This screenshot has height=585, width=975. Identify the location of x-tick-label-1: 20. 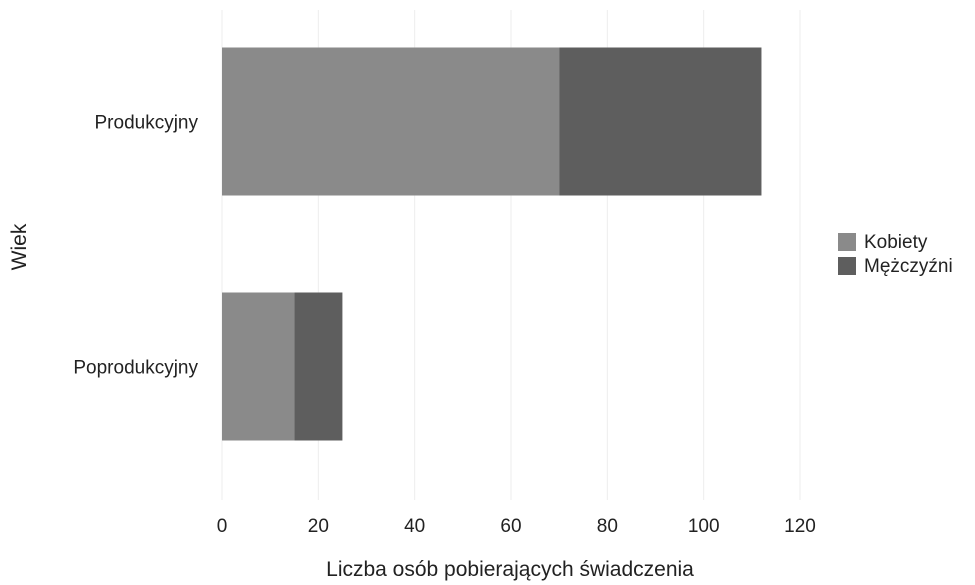
(318, 526).